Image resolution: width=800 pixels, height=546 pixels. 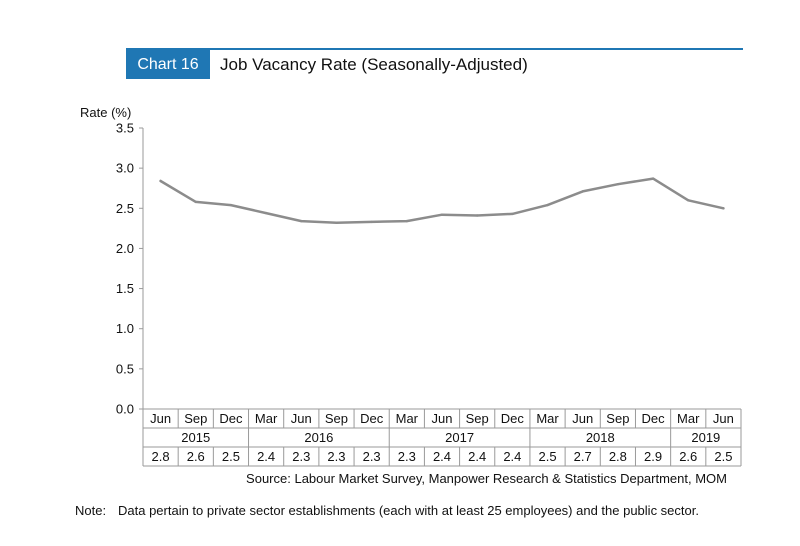 I want to click on vacancy-rate-line, so click(x=442, y=200).